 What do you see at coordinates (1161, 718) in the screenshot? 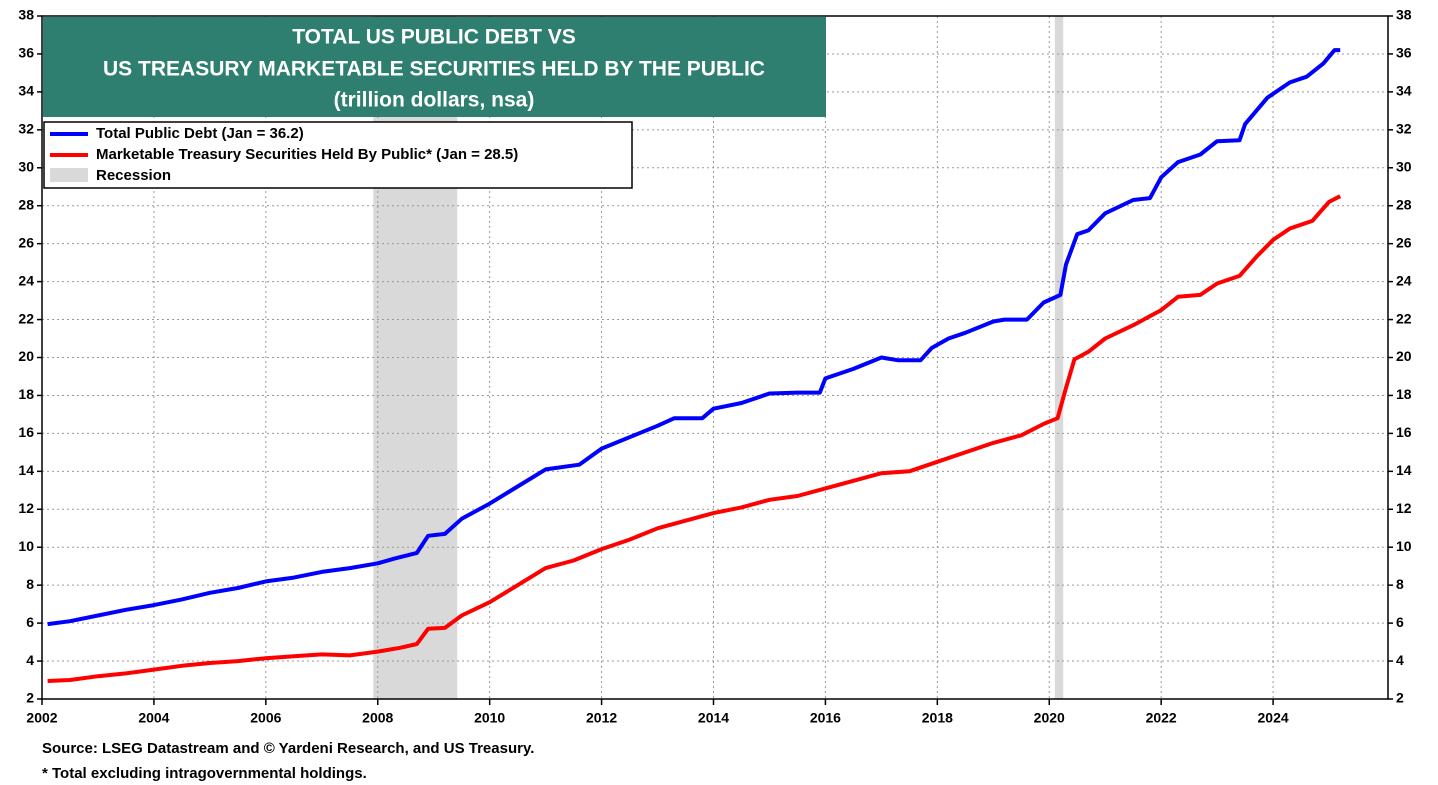
I see `x-tick-label: 2022` at bounding box center [1161, 718].